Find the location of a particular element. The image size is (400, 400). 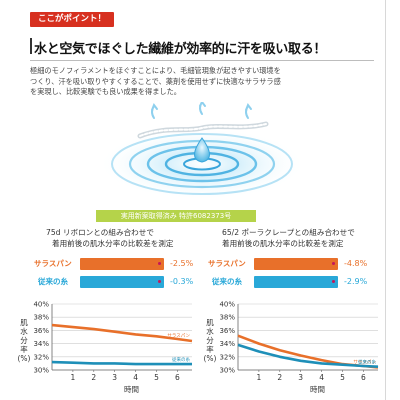

point-badge: ここがポイント！ is located at coordinates (72, 19).